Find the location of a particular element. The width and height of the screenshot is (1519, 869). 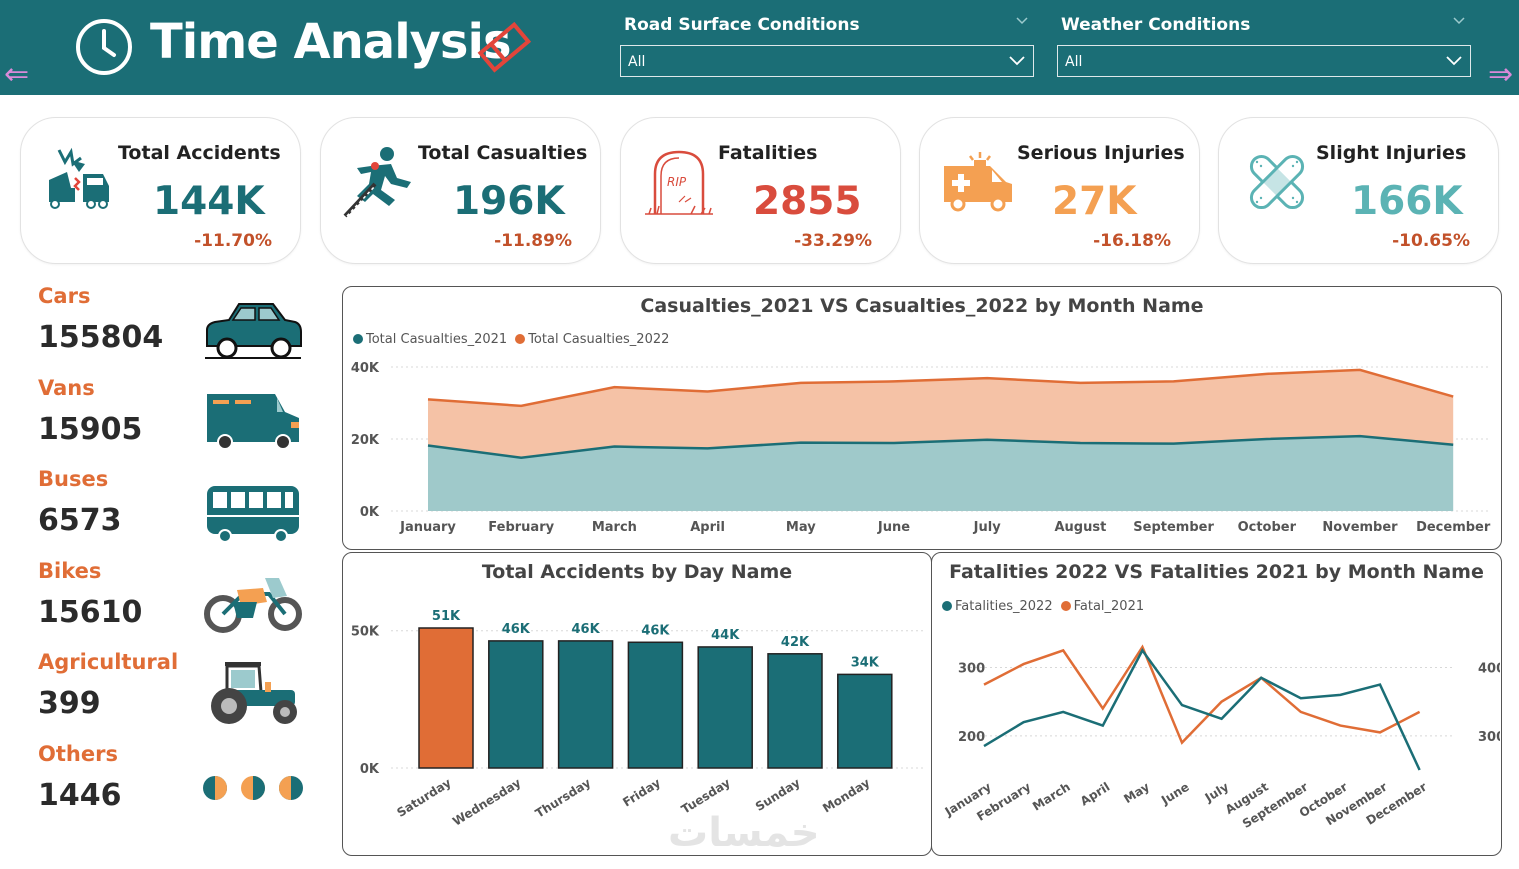

back-arrow-icon: ⇐ is located at coordinates (17, 74).